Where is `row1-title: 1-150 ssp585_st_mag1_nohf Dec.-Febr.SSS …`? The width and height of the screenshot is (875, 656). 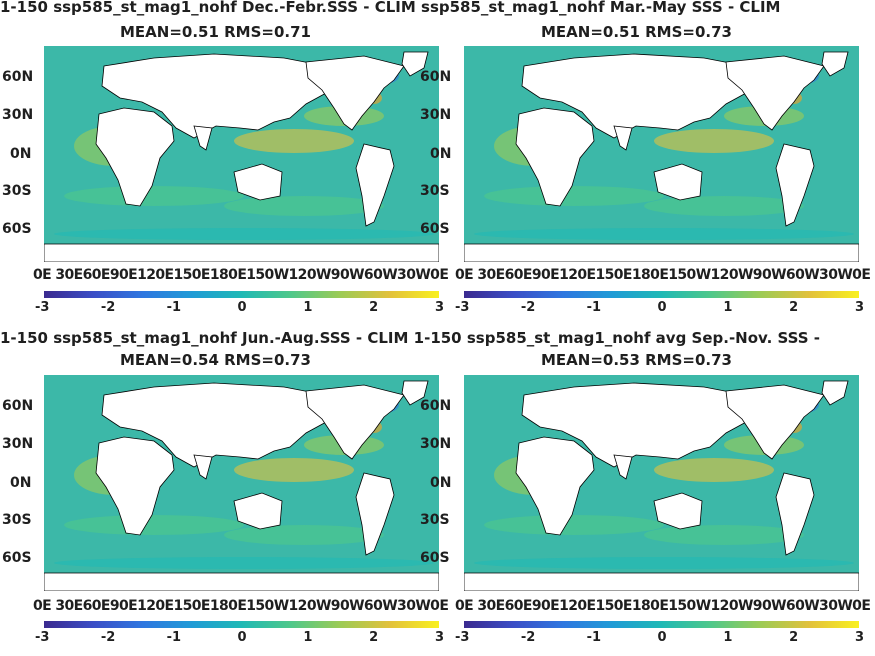
row1-title: 1-150 ssp585_st_mag1_nohf Dec.-Febr.SSS … is located at coordinates (390, 8).